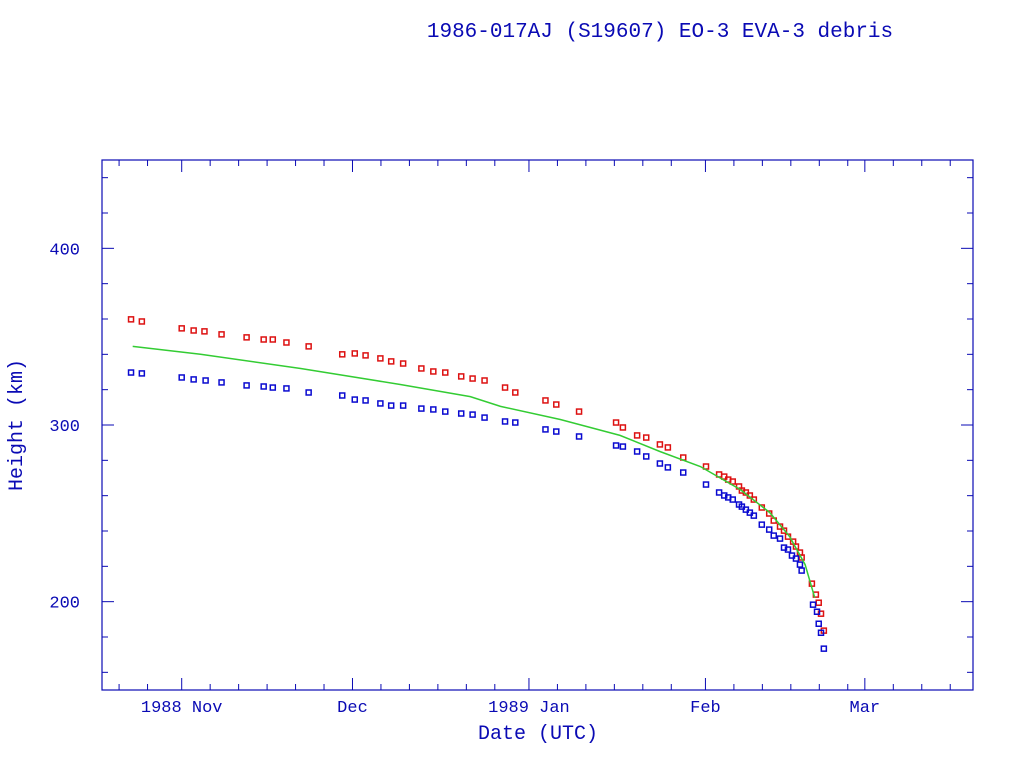  What do you see at coordinates (64, 604) in the screenshot?
I see `y-tick-label: 200` at bounding box center [64, 604].